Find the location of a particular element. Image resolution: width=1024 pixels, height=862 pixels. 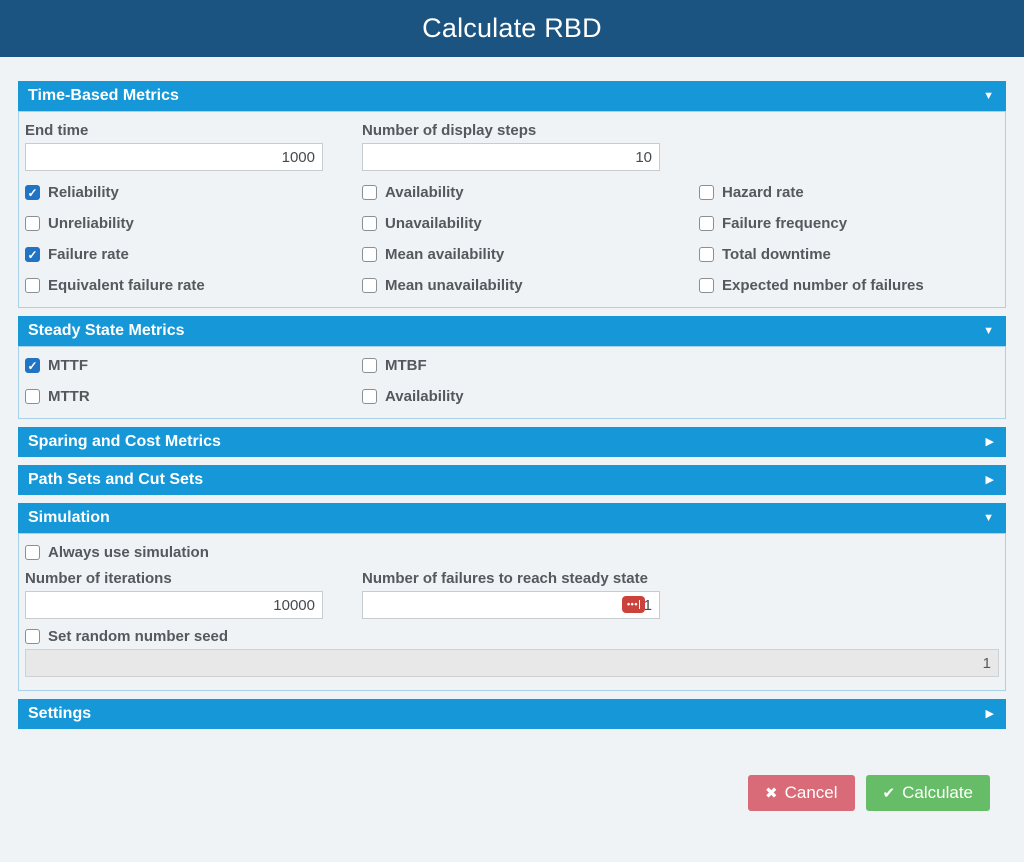

calculate-button-label: Calculate is located at coordinates (937, 792).